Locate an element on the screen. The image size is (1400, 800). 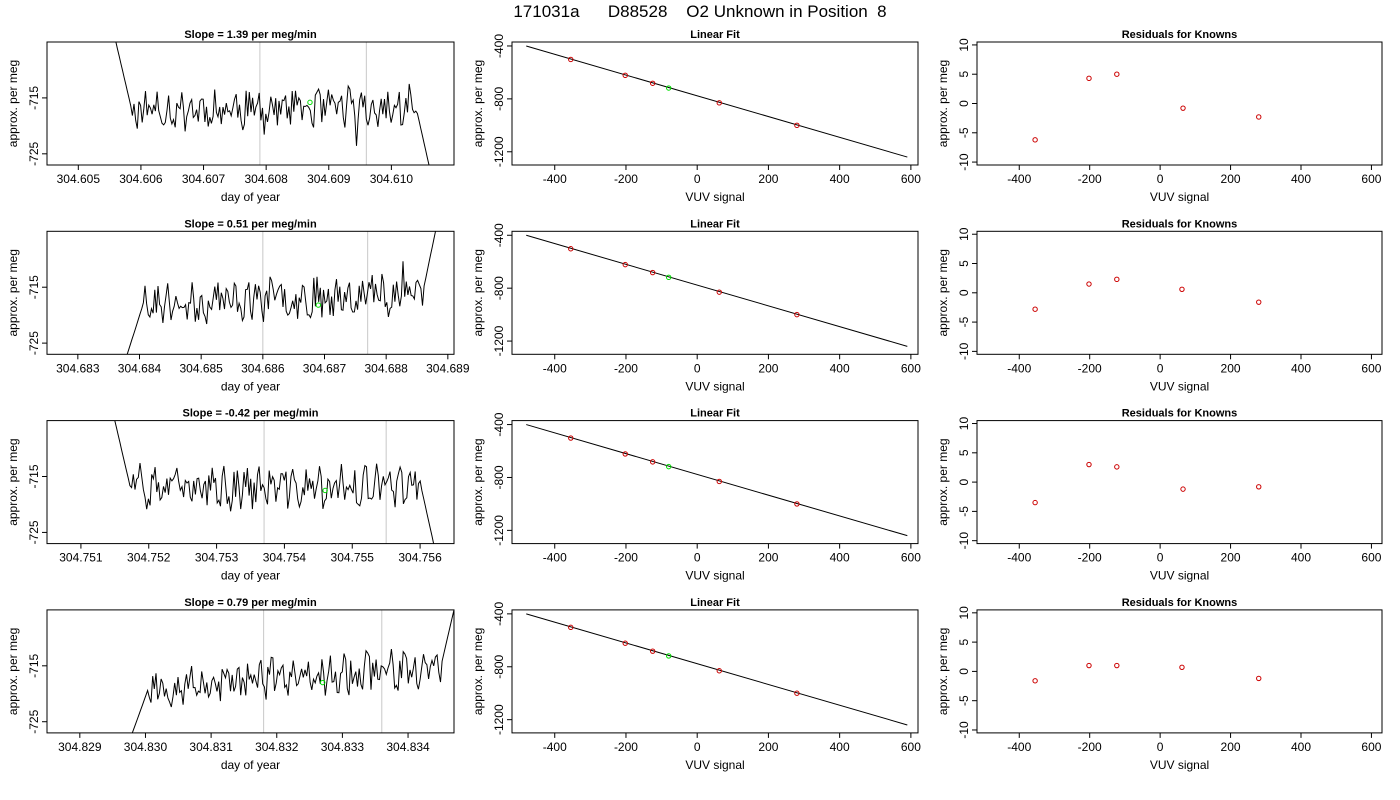
x-tick-label: 304.754 is located at coordinates (285, 558).